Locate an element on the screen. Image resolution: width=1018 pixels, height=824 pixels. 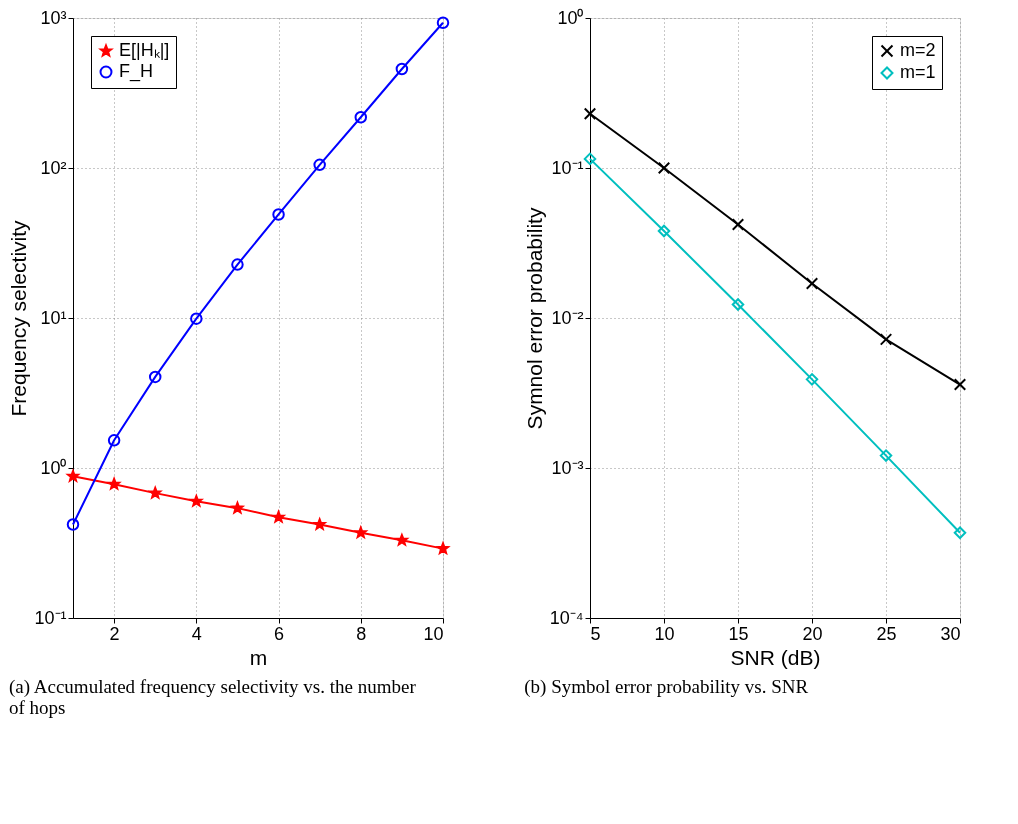
x-tick-label: 30 is located at coordinates (950, 633).